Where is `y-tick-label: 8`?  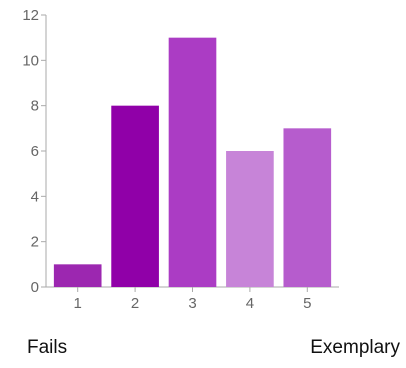 y-tick-label: 8 is located at coordinates (35, 106).